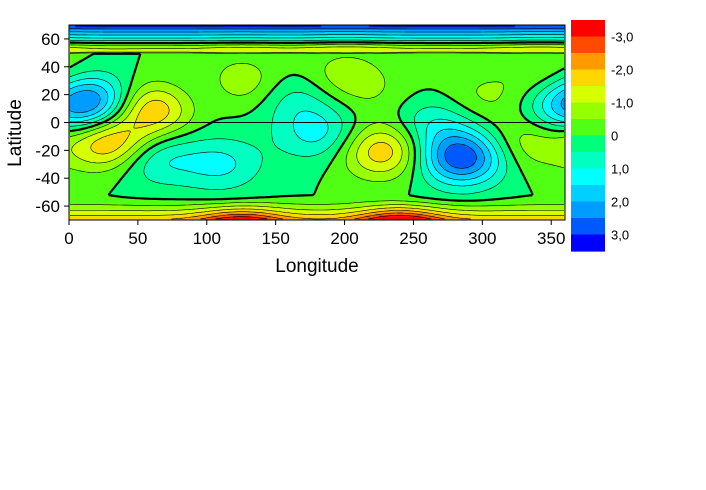 This screenshot has height=490, width=706. What do you see at coordinates (15, 133) in the screenshot?
I see `y-axis-title: Latitude` at bounding box center [15, 133].